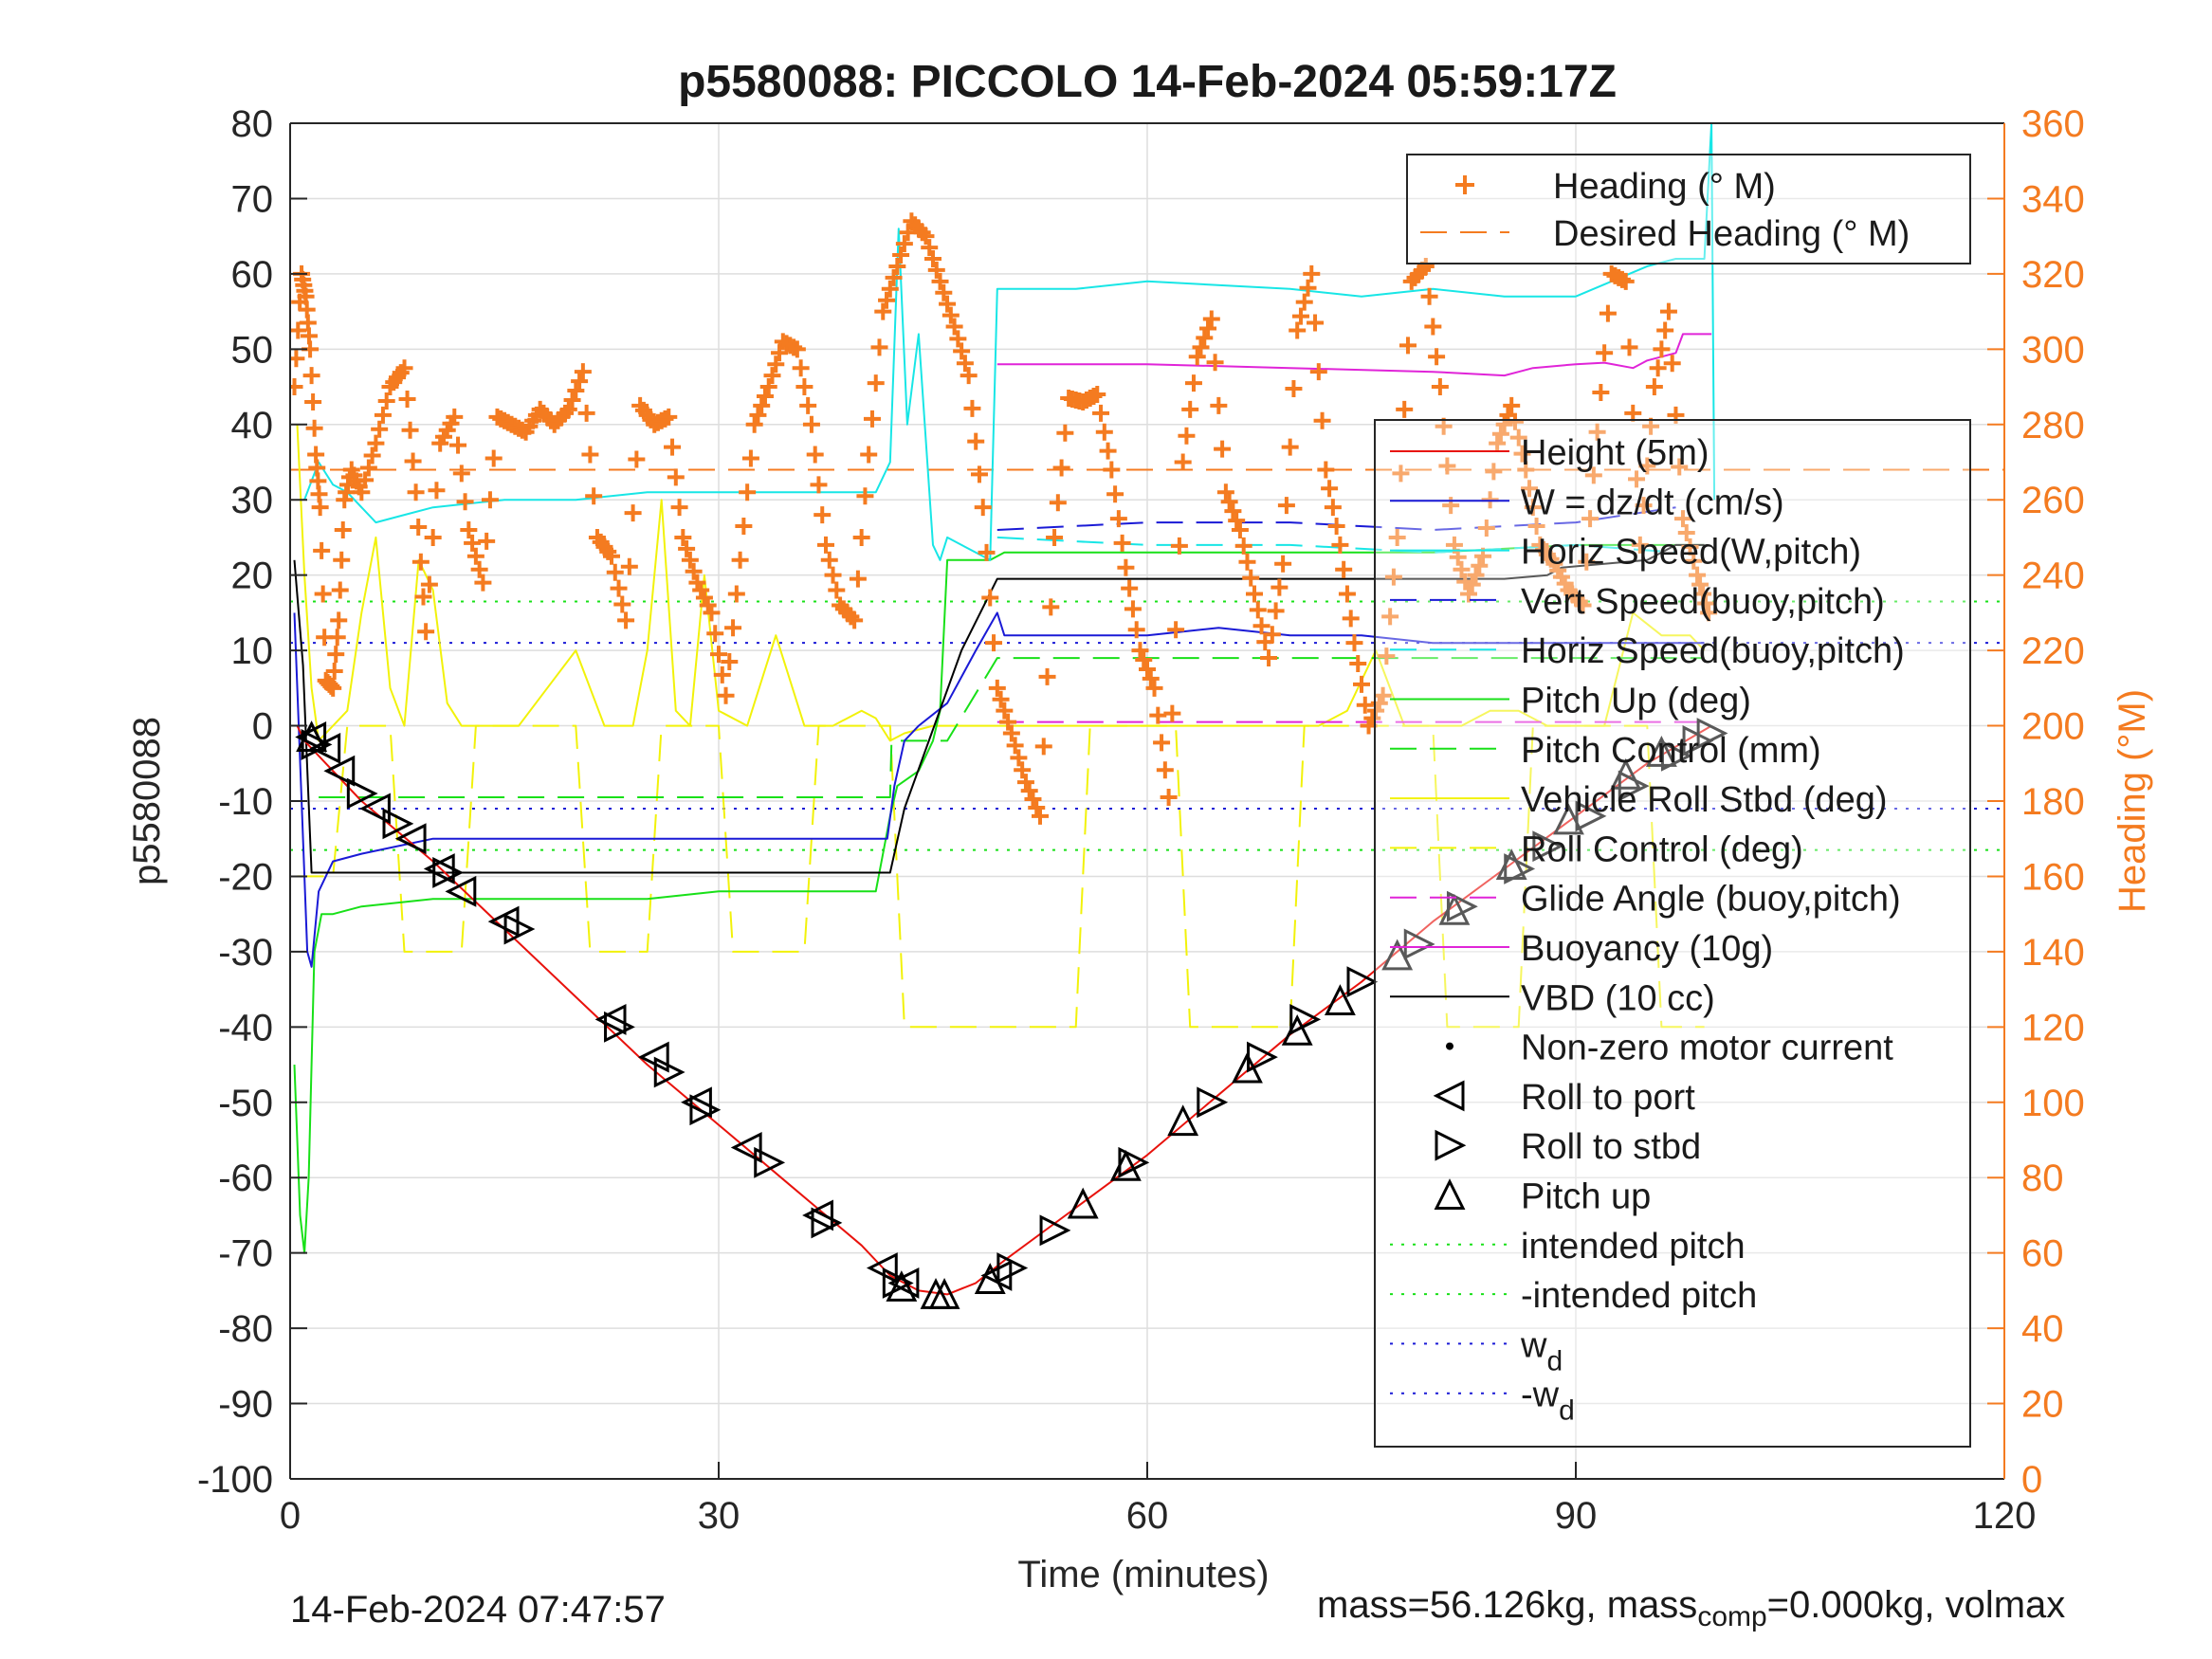 The width and height of the screenshot is (2212, 1659). I want to click on y-tick-label-left: -80, so click(245, 1329).